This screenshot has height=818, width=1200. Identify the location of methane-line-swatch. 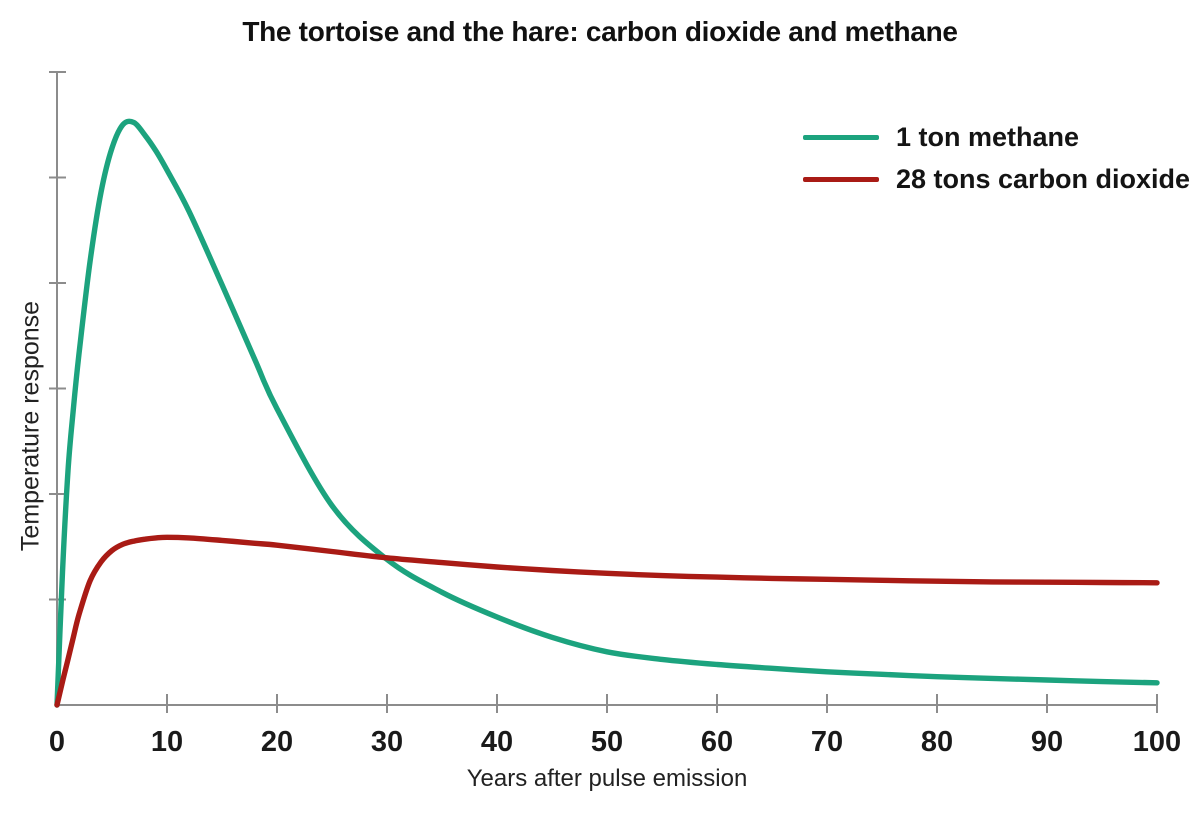
(841, 137).